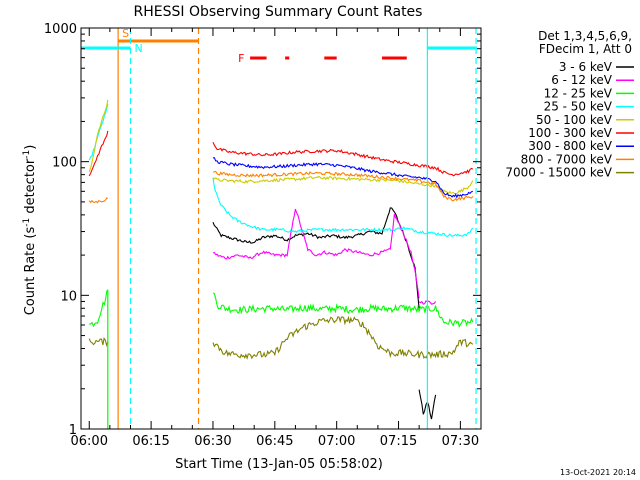 The height and width of the screenshot is (480, 640). Describe the element at coordinates (89, 441) in the screenshot. I see `x-tick-label: 06:00` at that location.